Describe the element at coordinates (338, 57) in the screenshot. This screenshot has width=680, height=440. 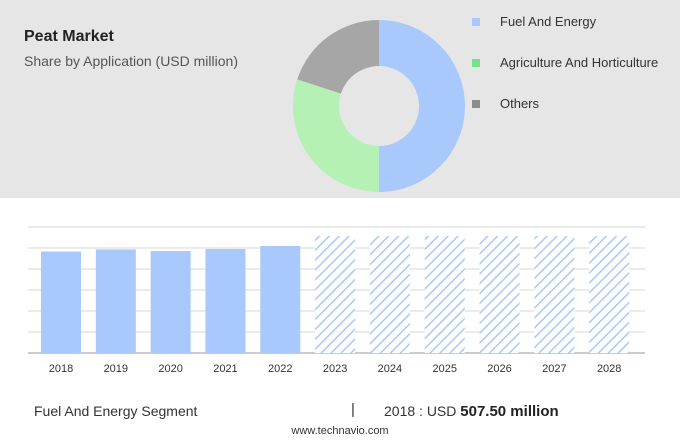
I see `donut-slice-others` at that location.